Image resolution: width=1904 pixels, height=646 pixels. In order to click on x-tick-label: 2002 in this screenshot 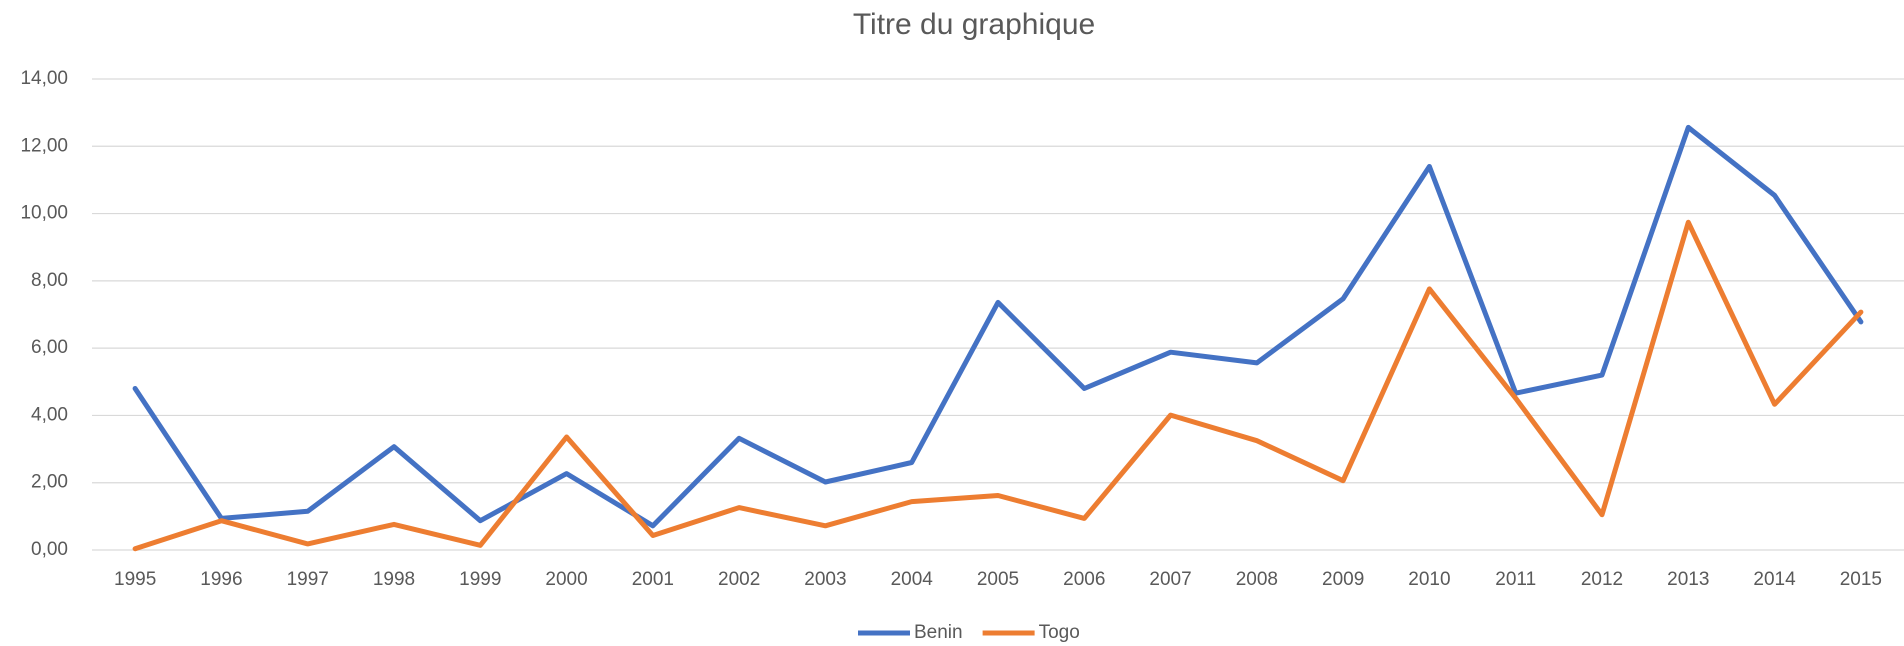, I will do `click(739, 579)`.